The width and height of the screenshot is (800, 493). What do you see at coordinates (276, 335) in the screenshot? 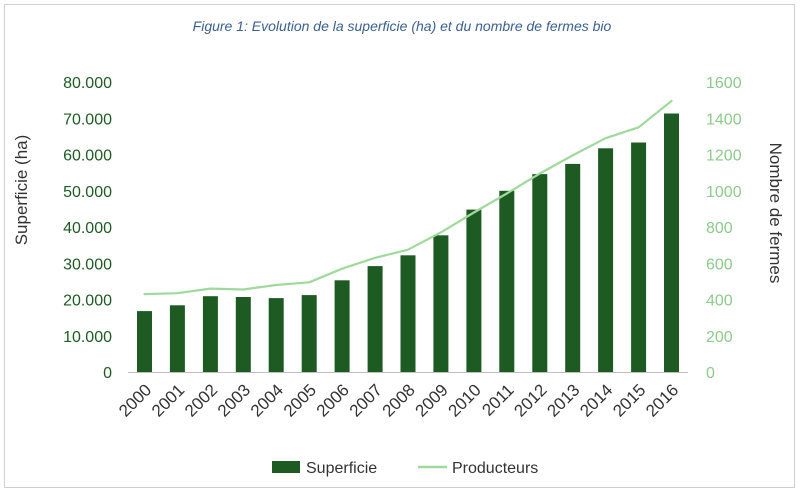
I see `bar-superficie-2004` at bounding box center [276, 335].